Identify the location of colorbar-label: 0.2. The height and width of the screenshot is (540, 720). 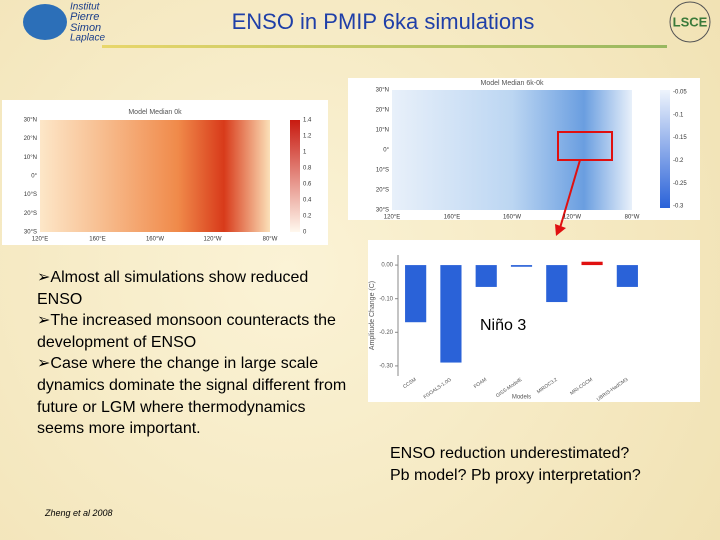
(307, 217).